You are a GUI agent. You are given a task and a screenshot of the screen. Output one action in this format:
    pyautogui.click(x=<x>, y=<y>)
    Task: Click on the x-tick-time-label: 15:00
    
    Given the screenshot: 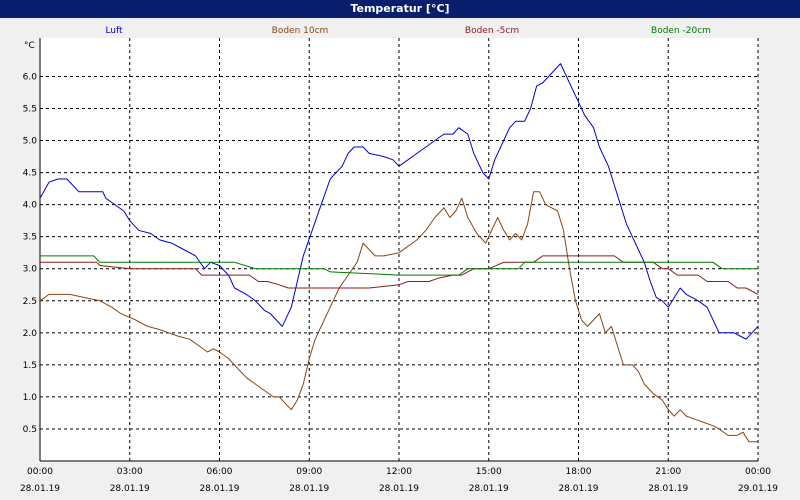 What is the action you would take?
    pyautogui.click(x=489, y=472)
    